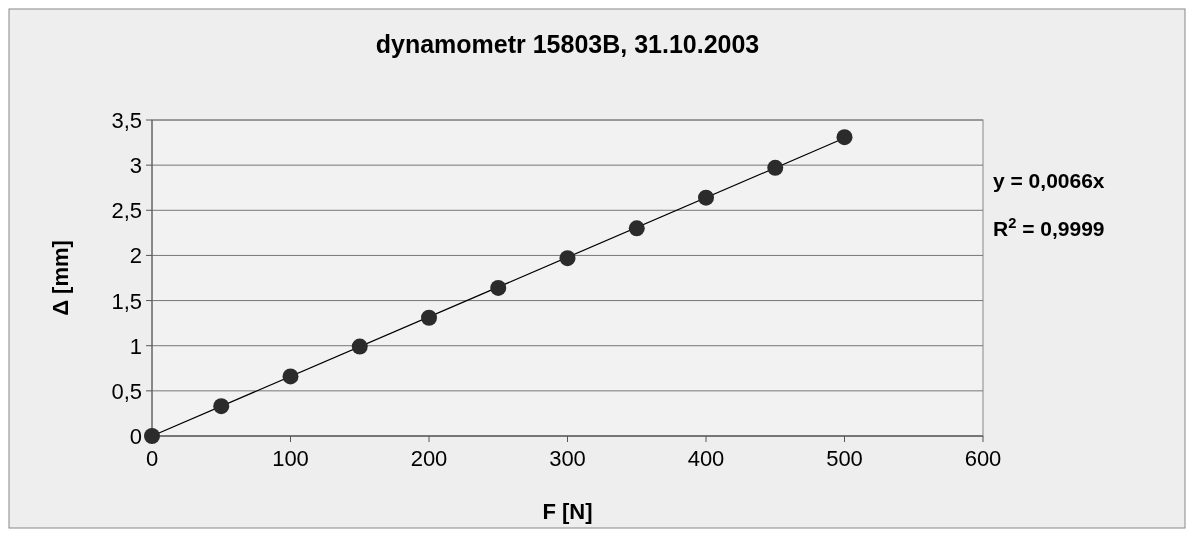 The image size is (1194, 537). I want to click on x-tick-label: 500, so click(844, 458).